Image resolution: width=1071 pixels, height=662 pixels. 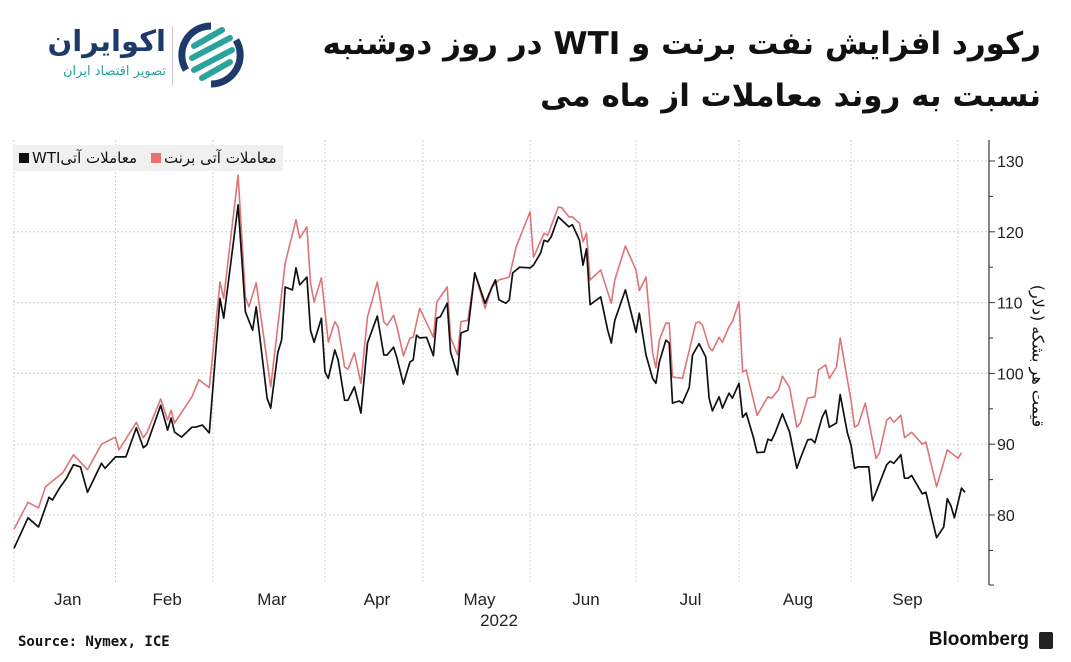 I want to click on source-note: Source: Nymex, ICE, so click(x=94, y=642).